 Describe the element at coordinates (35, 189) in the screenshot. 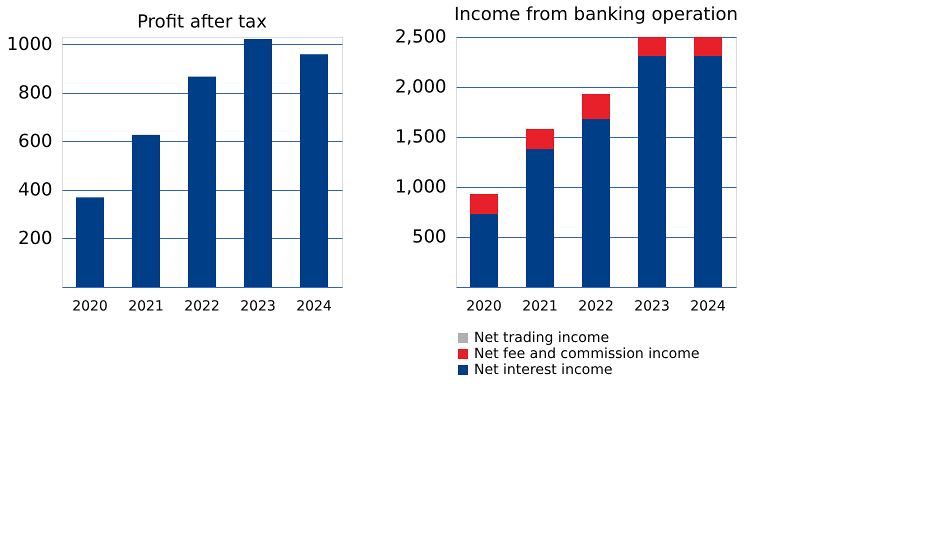

I see `y-tick-label: 400` at that location.